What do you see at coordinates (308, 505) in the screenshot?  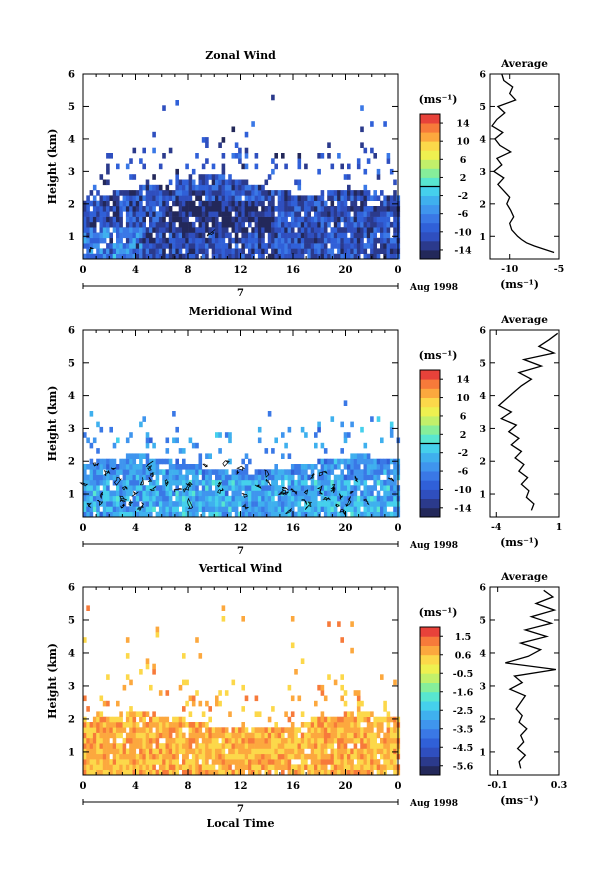 I see `contour-line` at bounding box center [308, 505].